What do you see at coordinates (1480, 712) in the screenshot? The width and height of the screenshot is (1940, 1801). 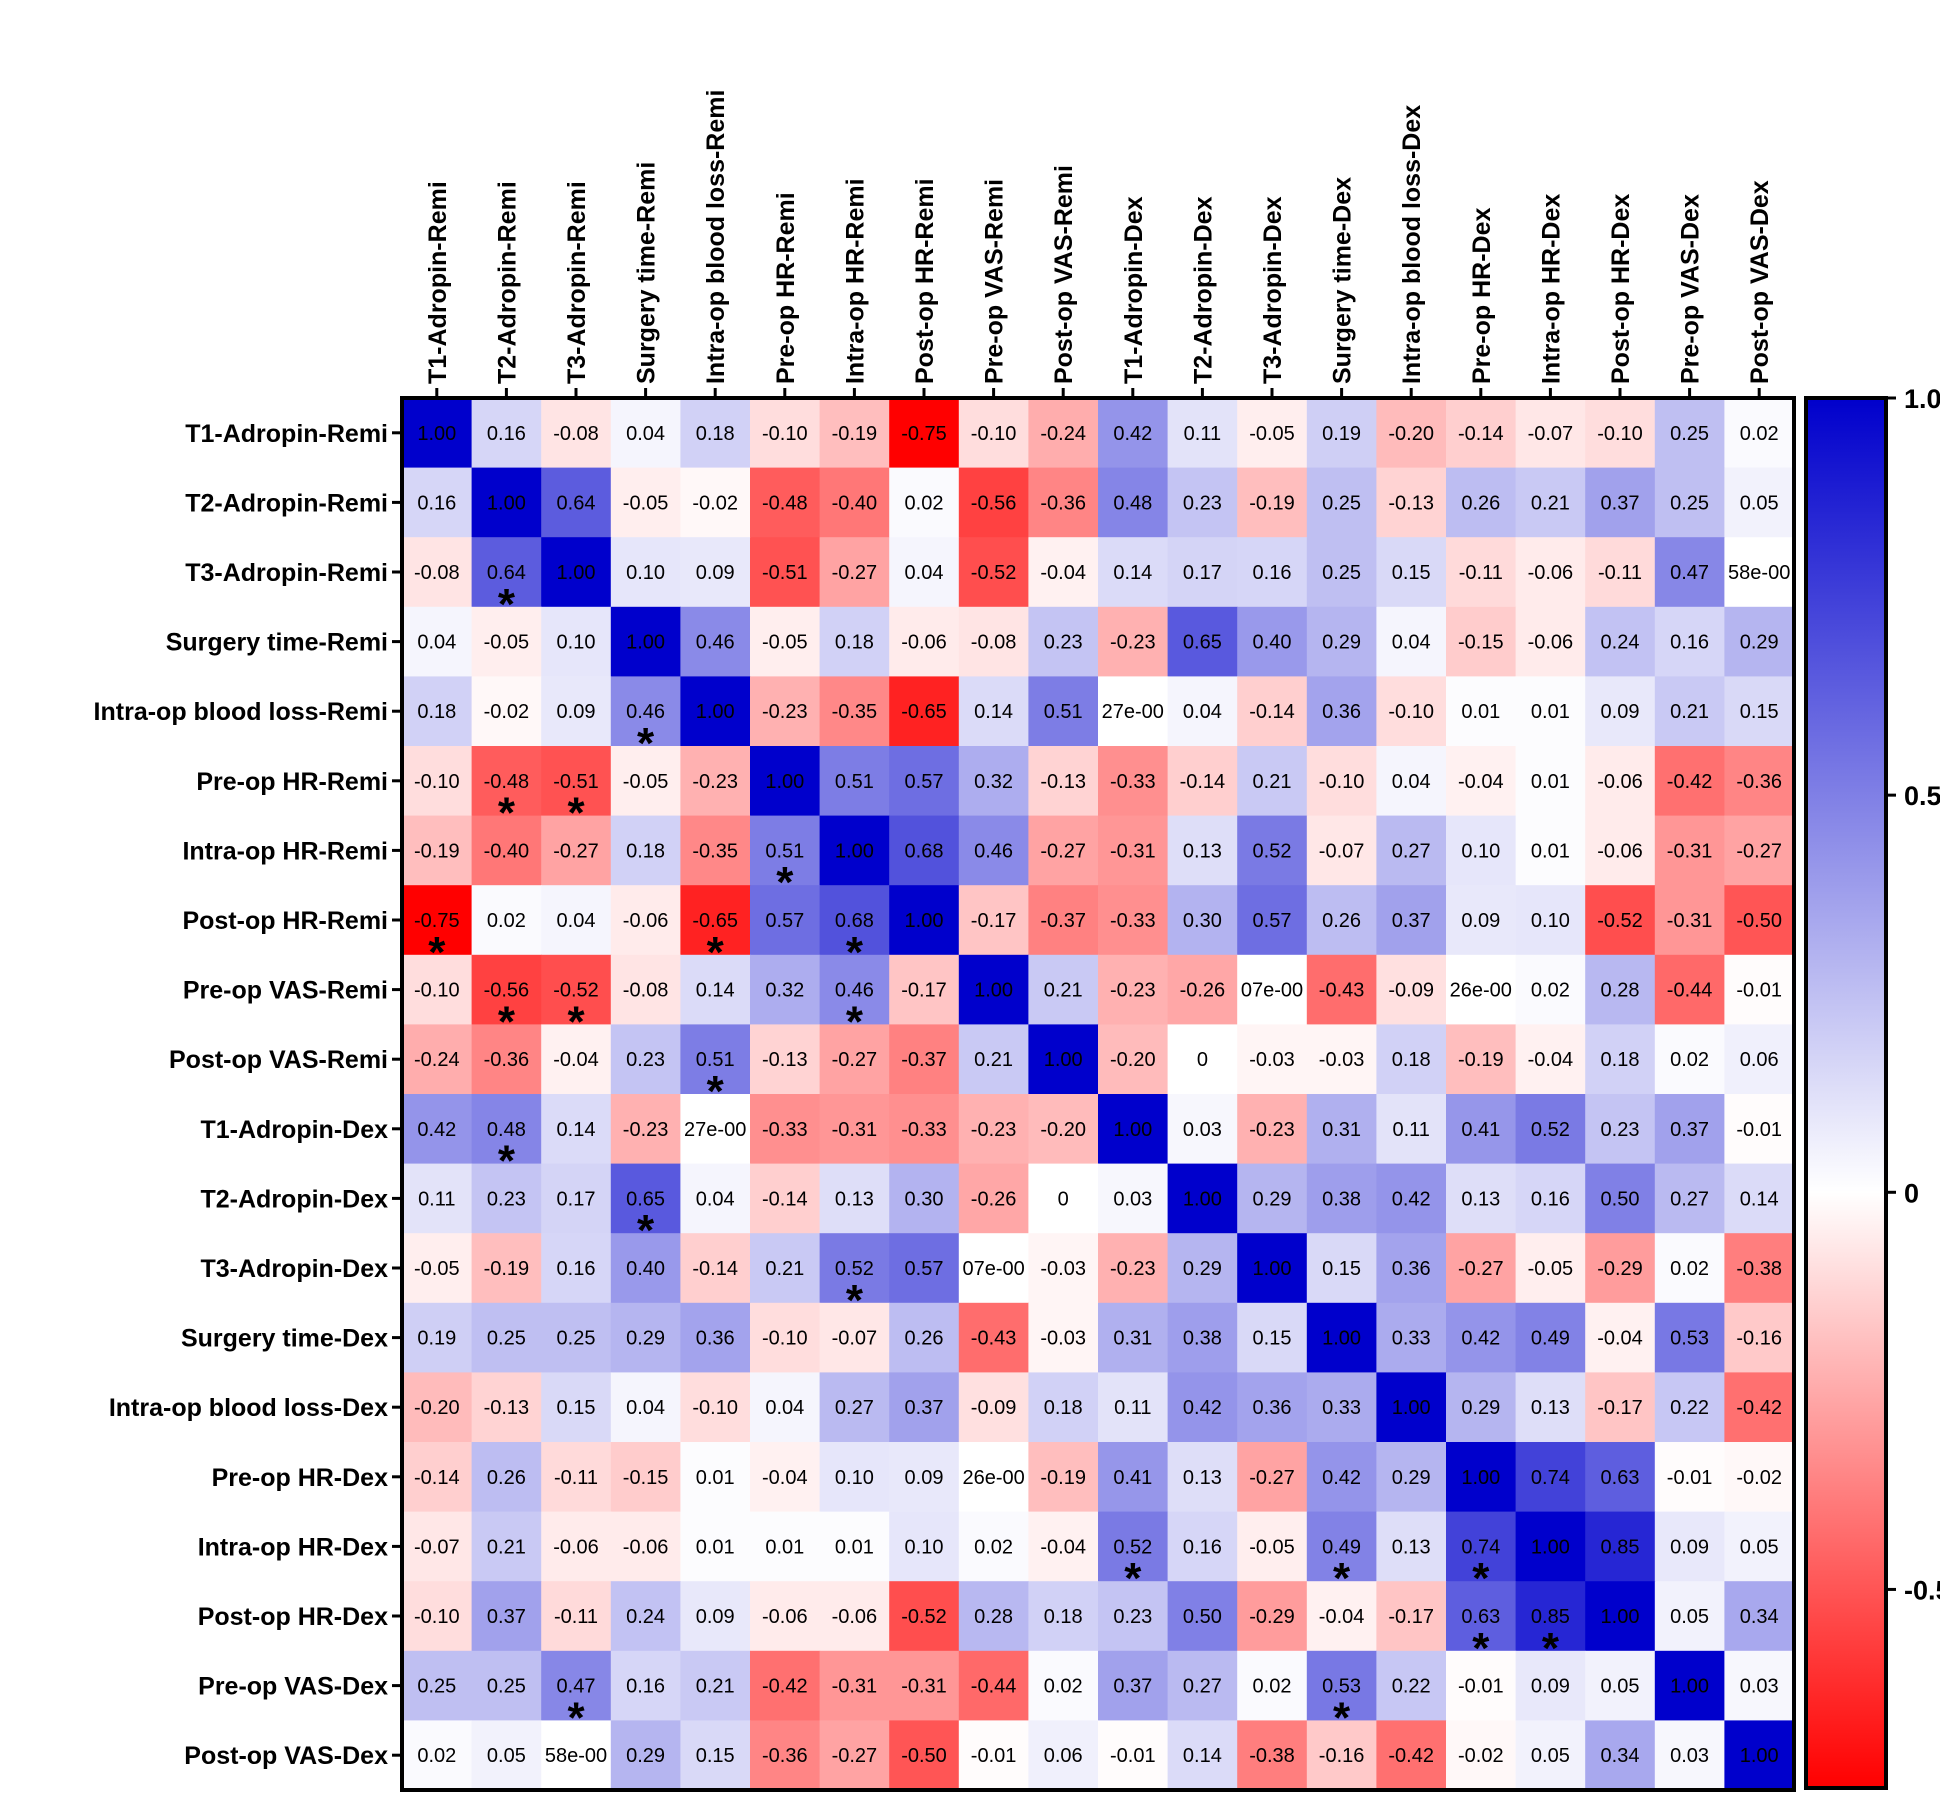 I see `cell-value-label: 0.01` at bounding box center [1480, 712].